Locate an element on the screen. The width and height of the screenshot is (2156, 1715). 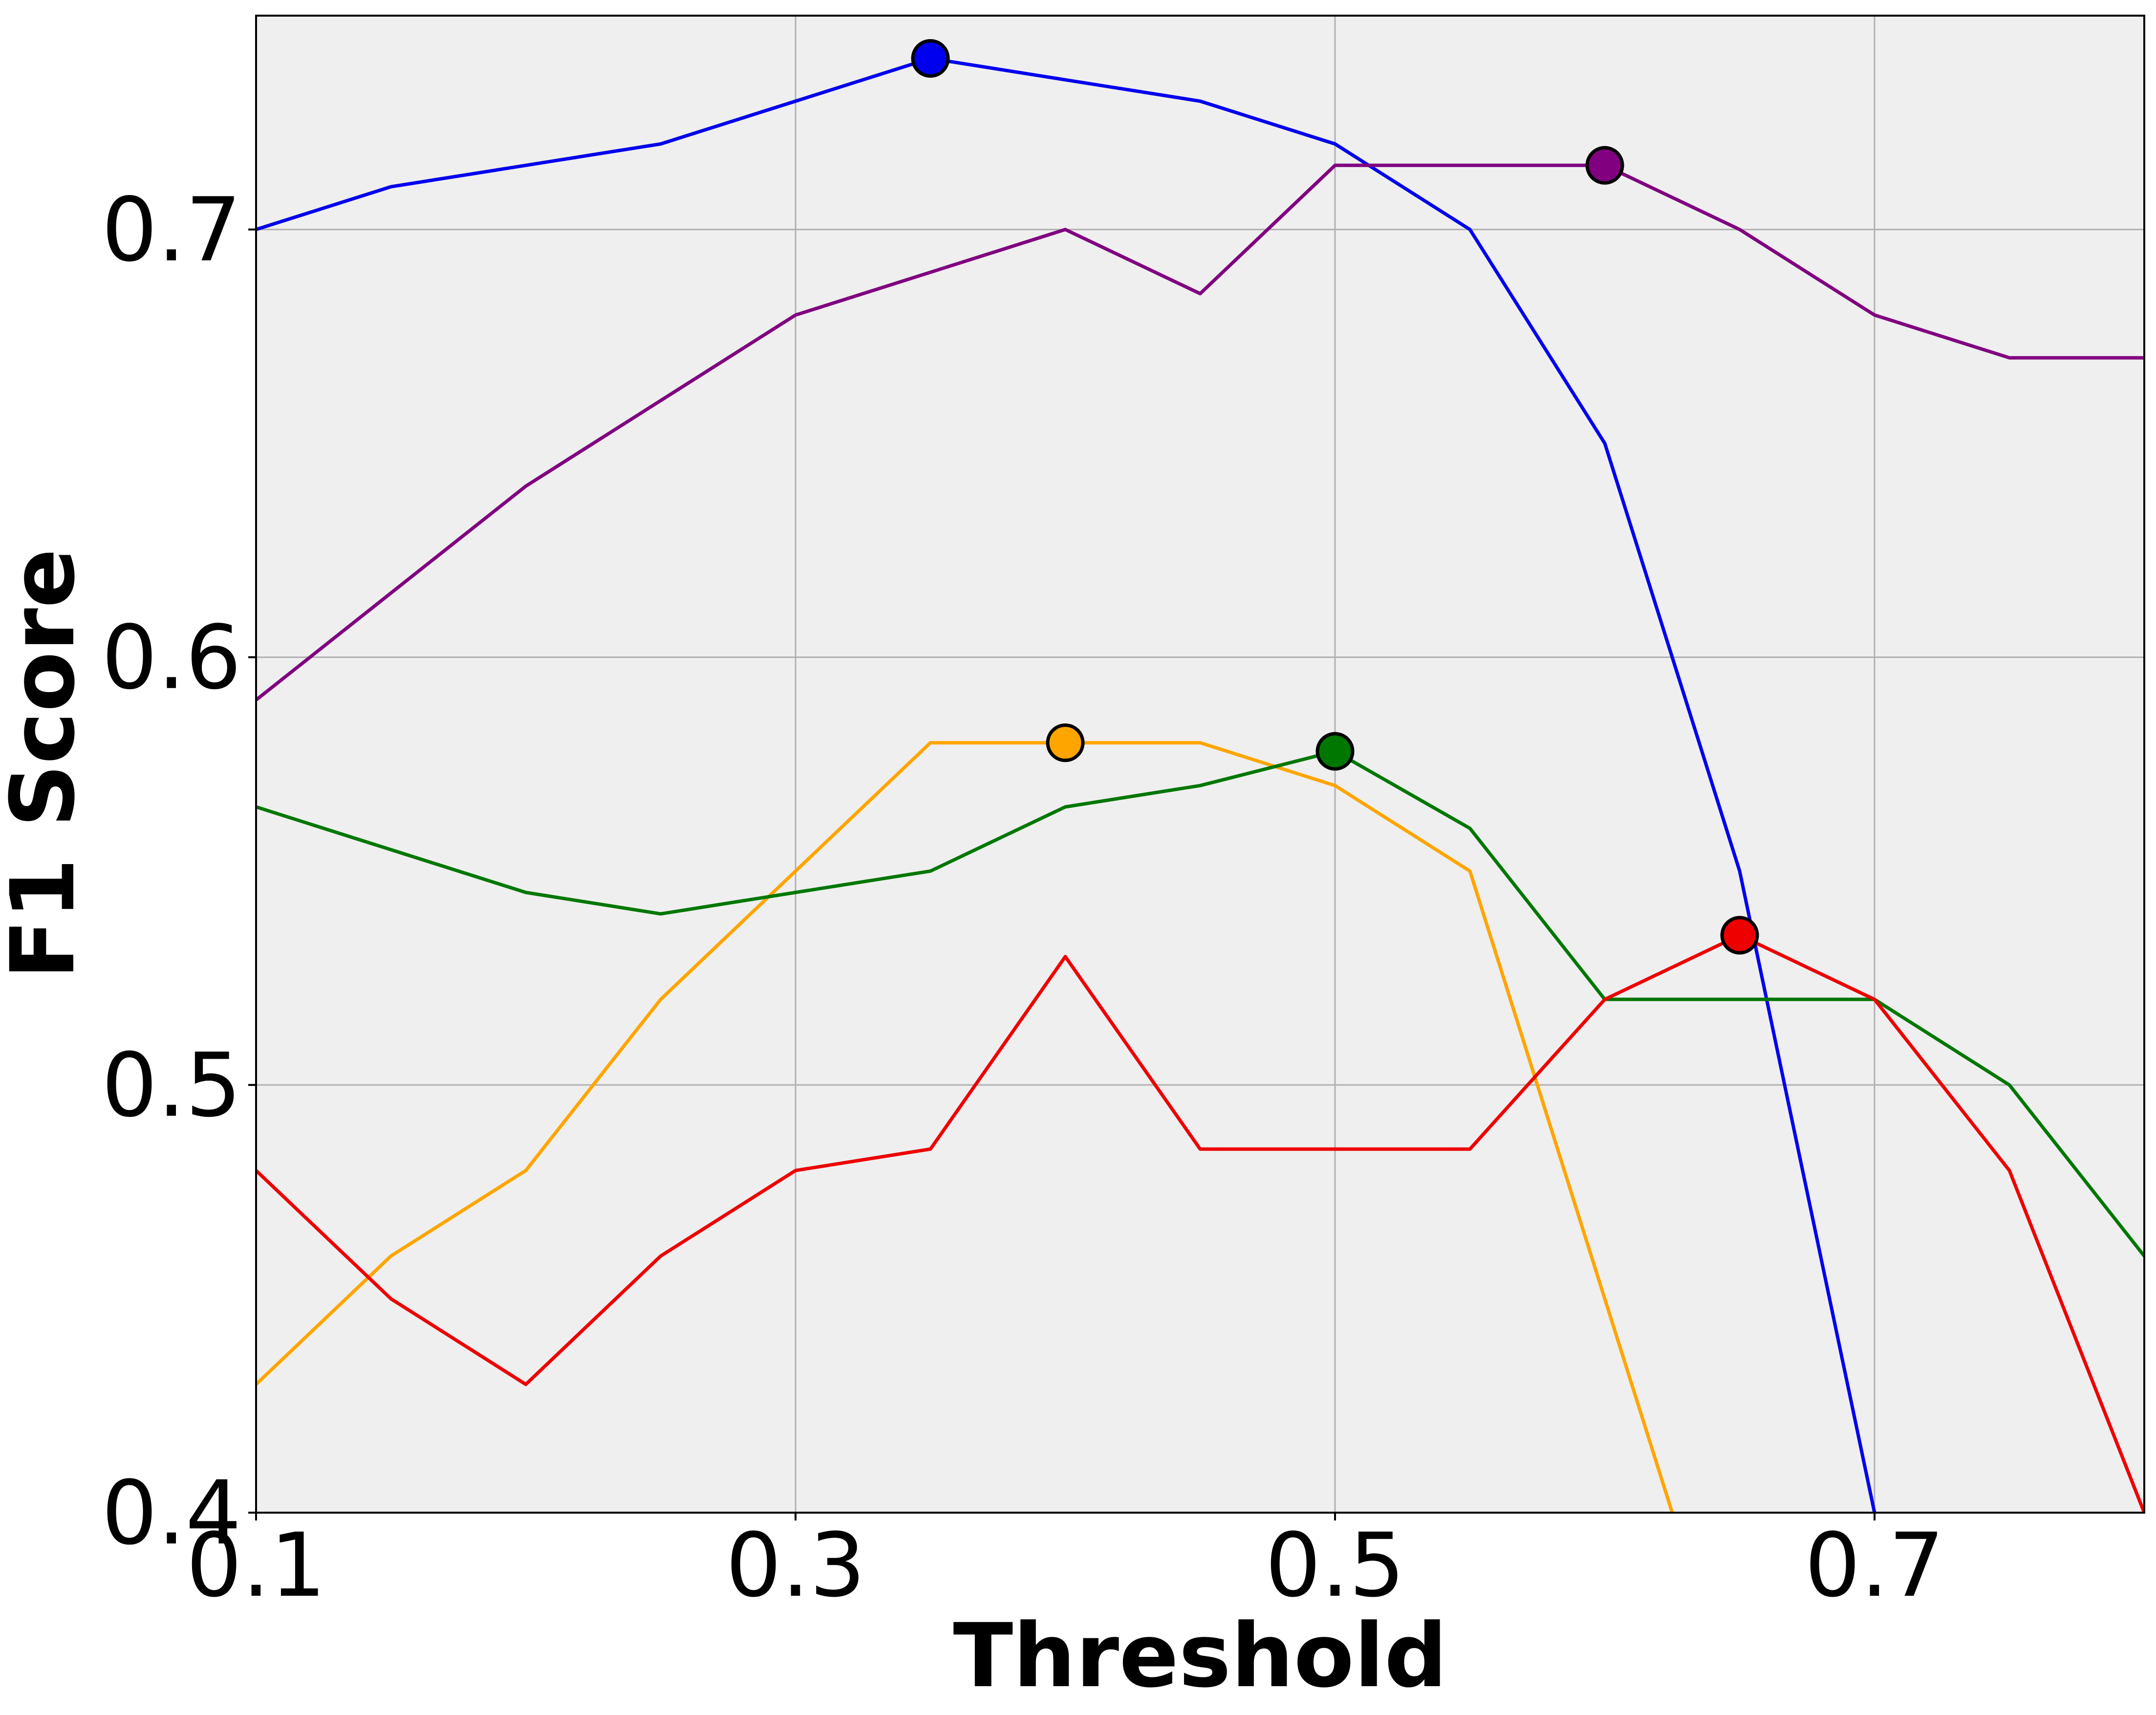
y-axis-label: F1 Score is located at coordinates (47, 763).